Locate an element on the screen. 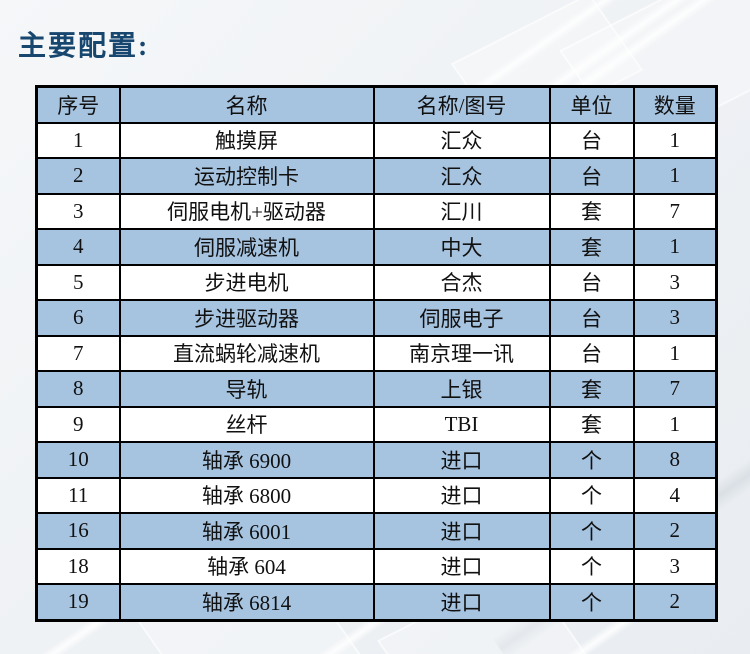 This screenshot has height=654, width=750. table-row: 9 丝杆 TBI 套 1 is located at coordinates (376, 424).